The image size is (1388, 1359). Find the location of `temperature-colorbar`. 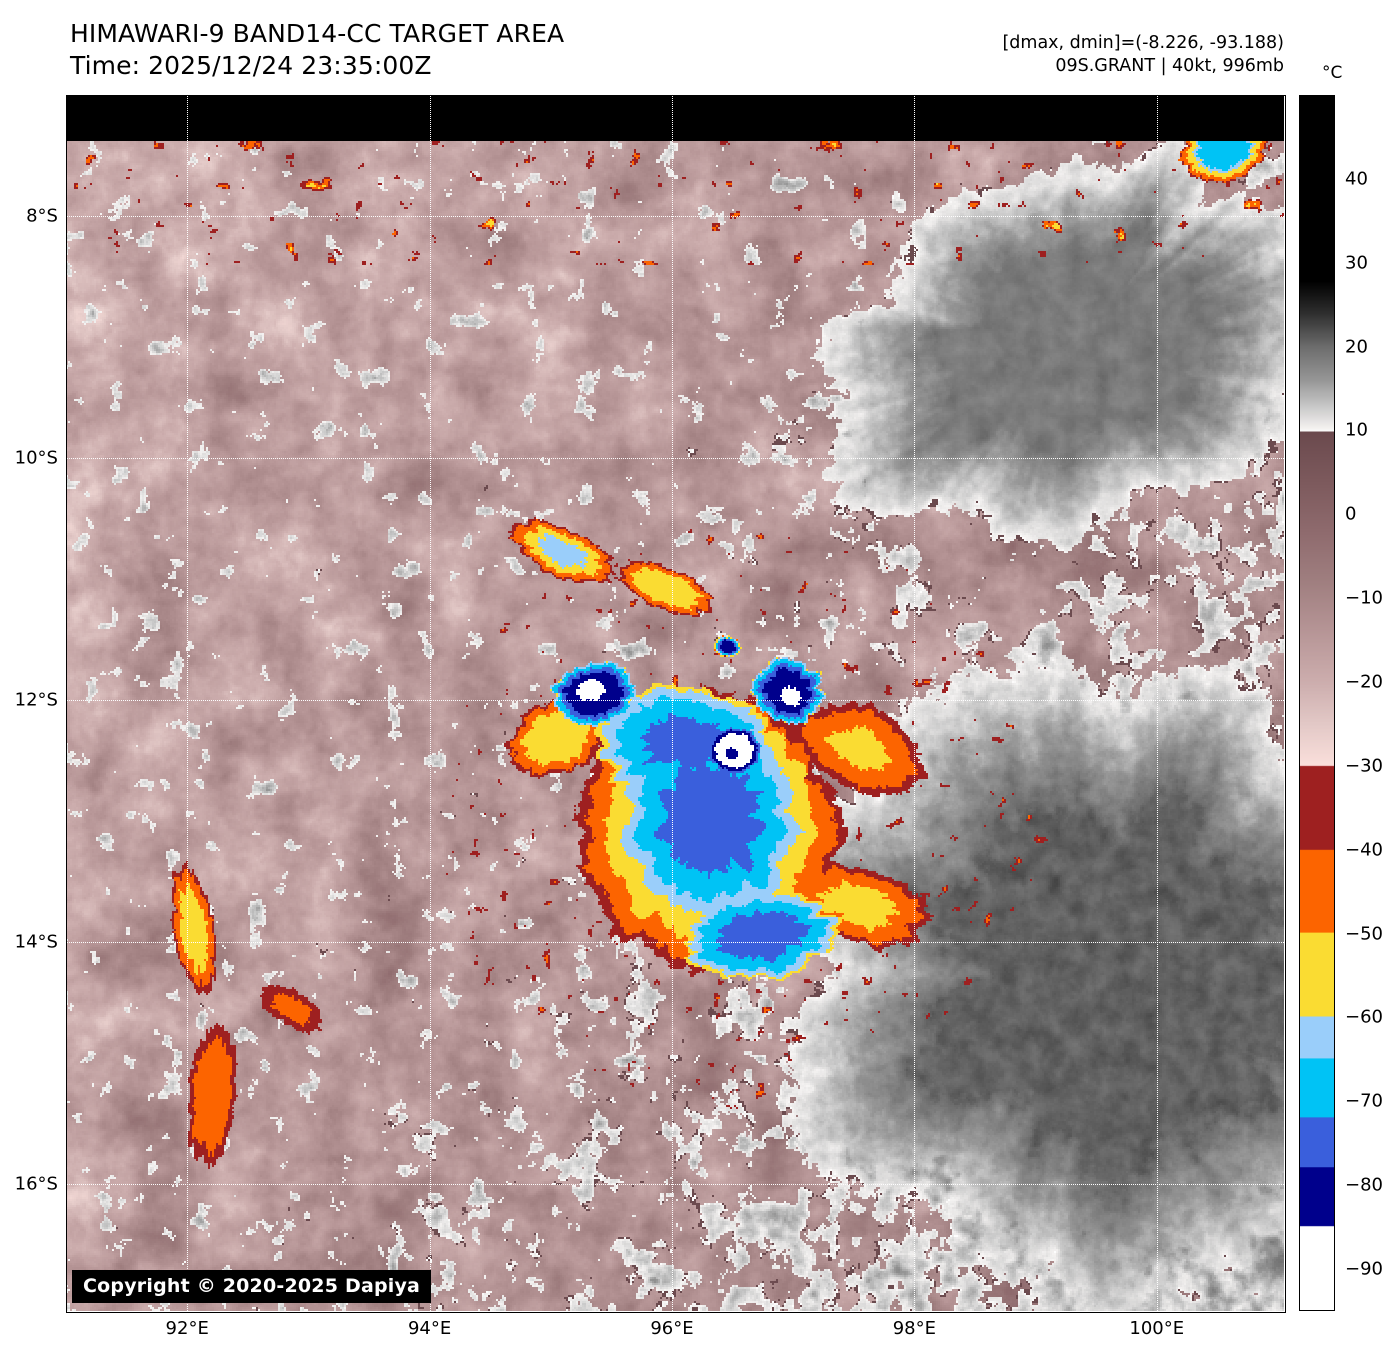

temperature-colorbar is located at coordinates (1317, 703).